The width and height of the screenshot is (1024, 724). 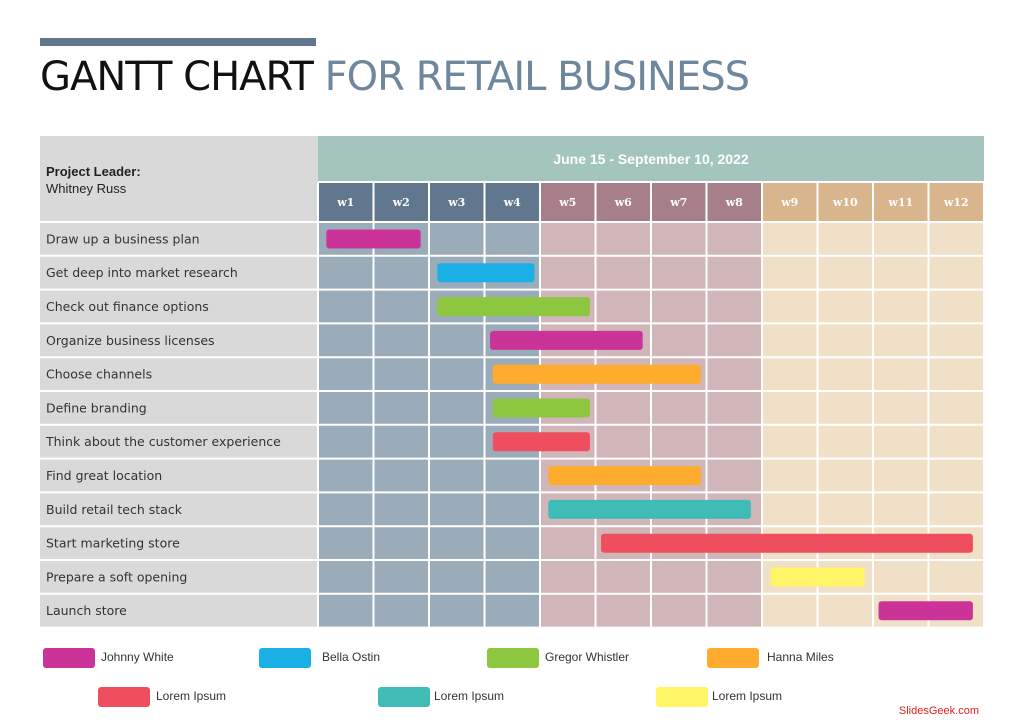 What do you see at coordinates (800, 657) in the screenshot?
I see `legend-label: Hanna Miles` at bounding box center [800, 657].